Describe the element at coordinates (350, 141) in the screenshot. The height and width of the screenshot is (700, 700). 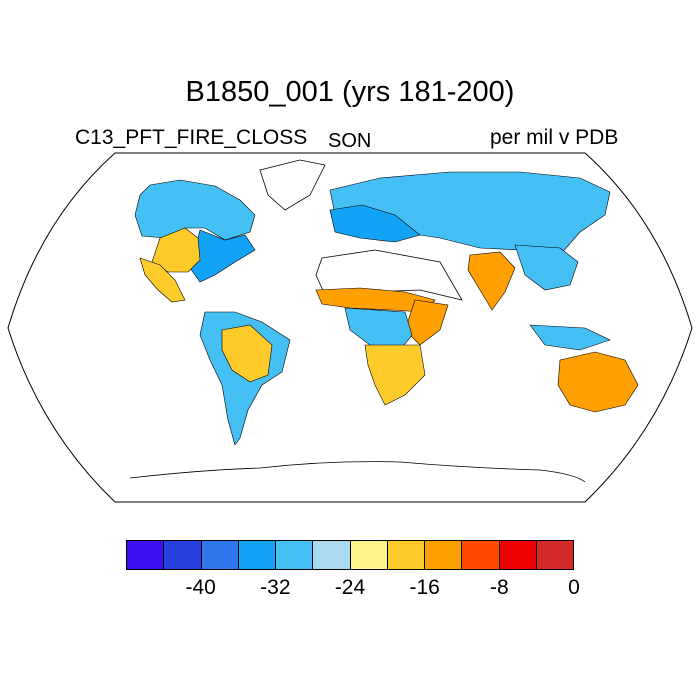
I see `season-label: SON` at that location.